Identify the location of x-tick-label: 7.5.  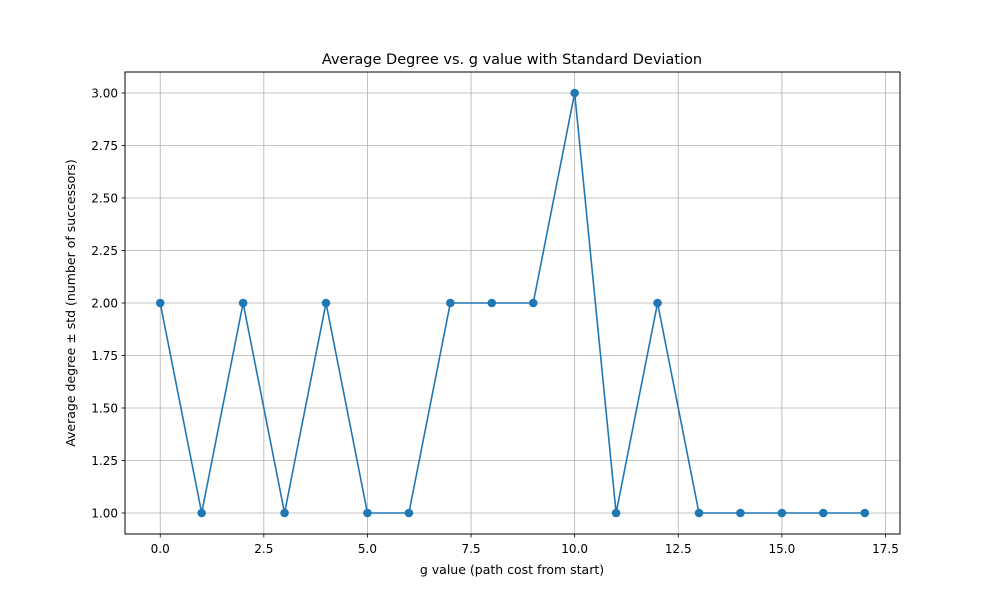
(471, 549).